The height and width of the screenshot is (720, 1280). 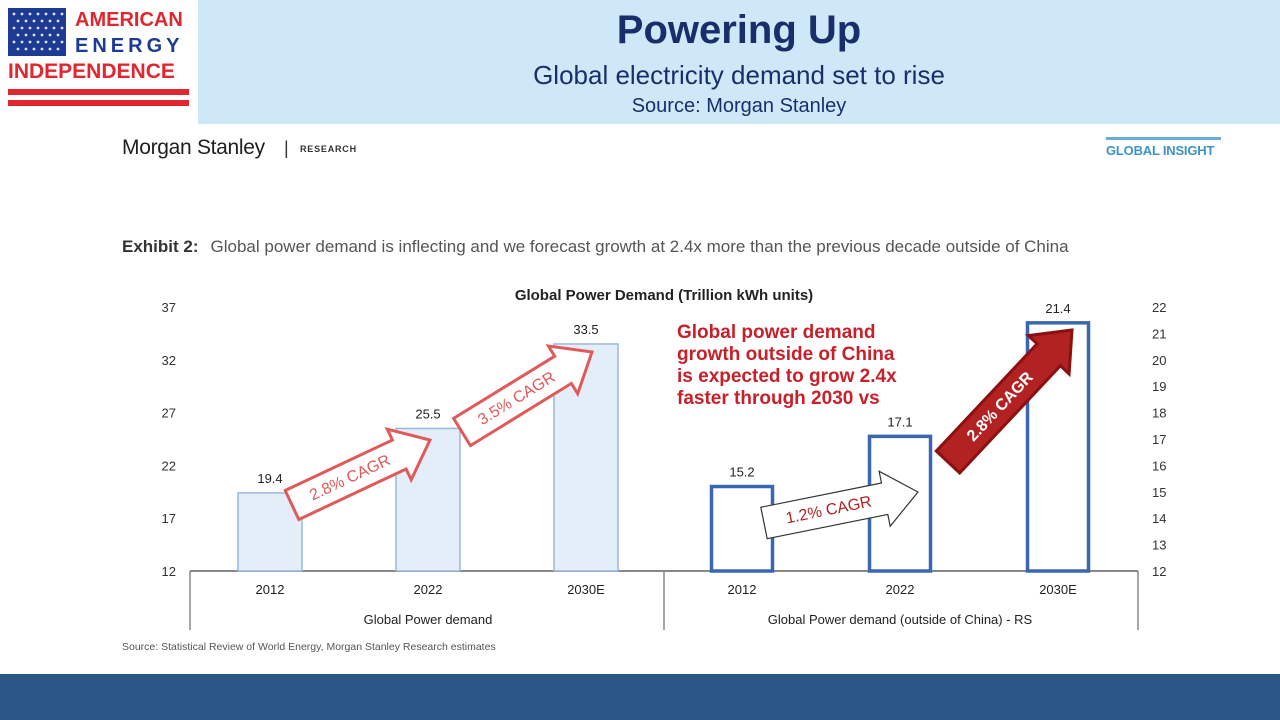 What do you see at coordinates (1159, 307) in the screenshot?
I see `right-axis-tick: 22` at bounding box center [1159, 307].